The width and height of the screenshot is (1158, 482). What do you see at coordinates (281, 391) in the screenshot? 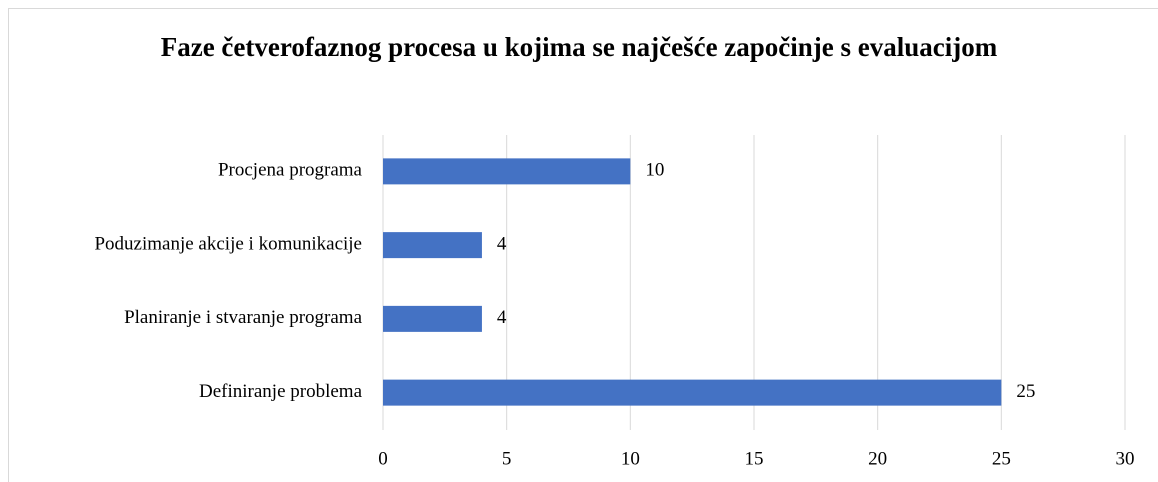
I see `y-tick-label: Definiranje problema` at bounding box center [281, 391].